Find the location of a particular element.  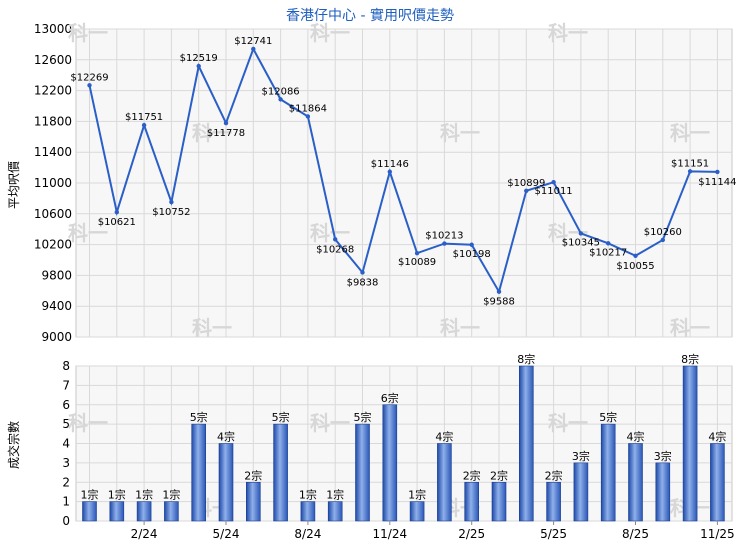

price-data-label: $11011 is located at coordinates (554, 191).